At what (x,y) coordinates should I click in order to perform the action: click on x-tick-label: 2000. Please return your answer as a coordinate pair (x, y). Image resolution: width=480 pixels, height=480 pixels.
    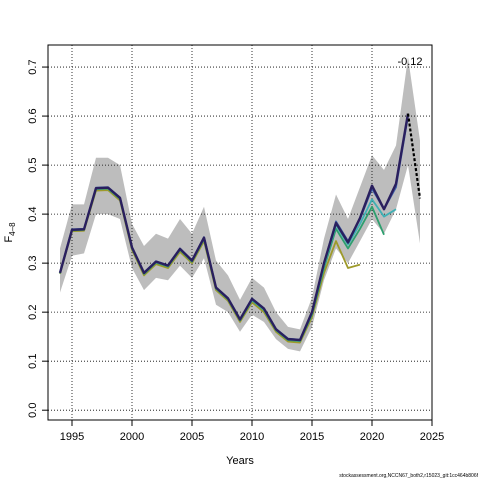
    Looking at the image, I should click on (132, 437).